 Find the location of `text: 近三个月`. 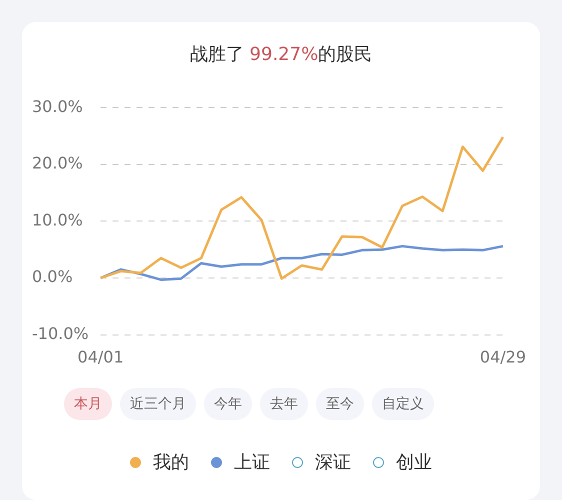

text: 近三个月 is located at coordinates (158, 404).